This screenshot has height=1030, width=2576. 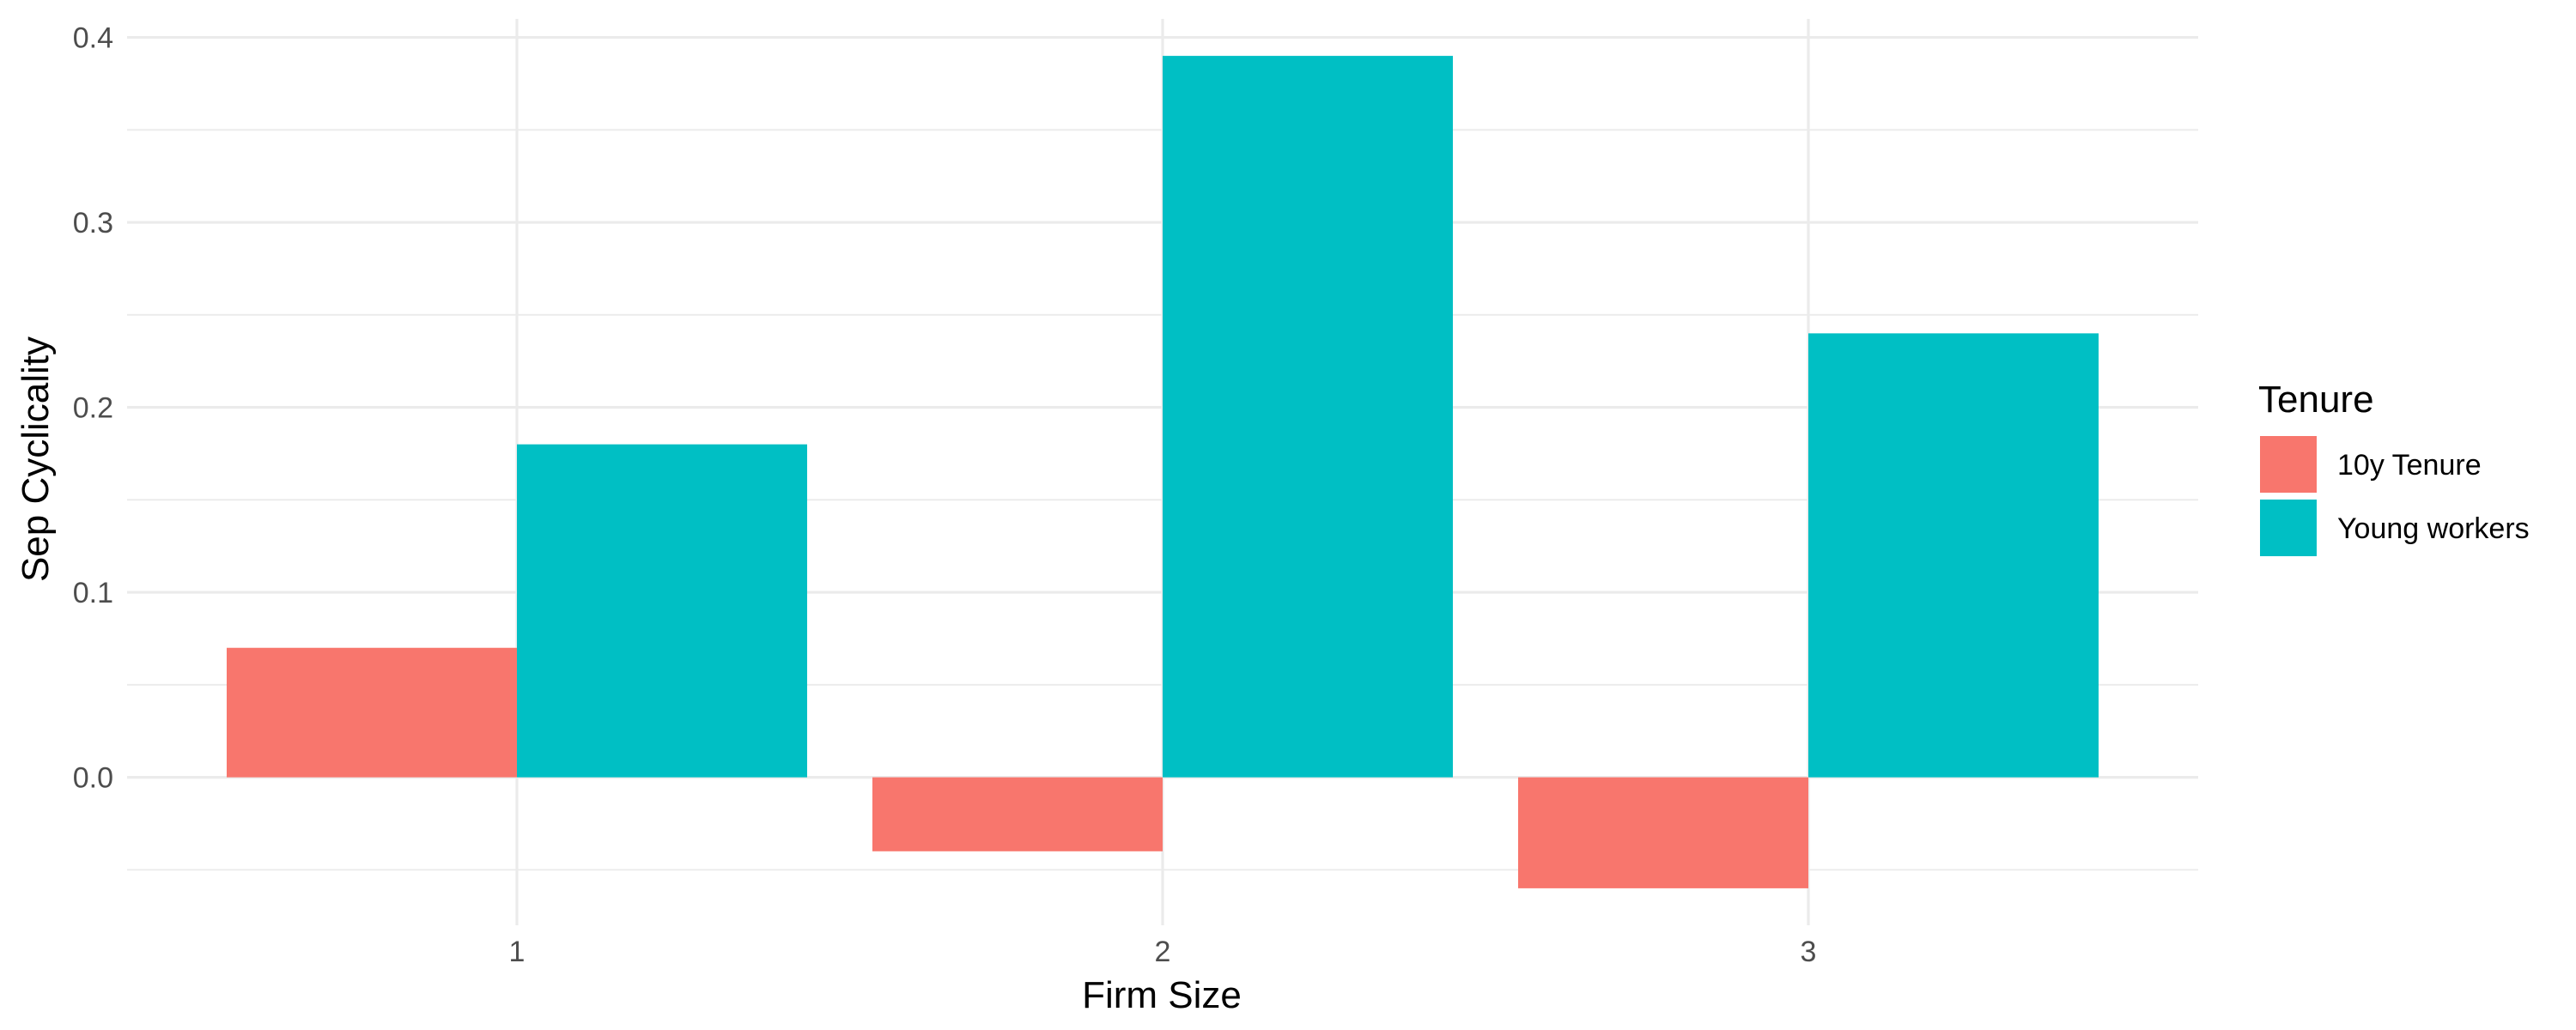 What do you see at coordinates (93, 38) in the screenshot?
I see `y-tick-label: 0.4` at bounding box center [93, 38].